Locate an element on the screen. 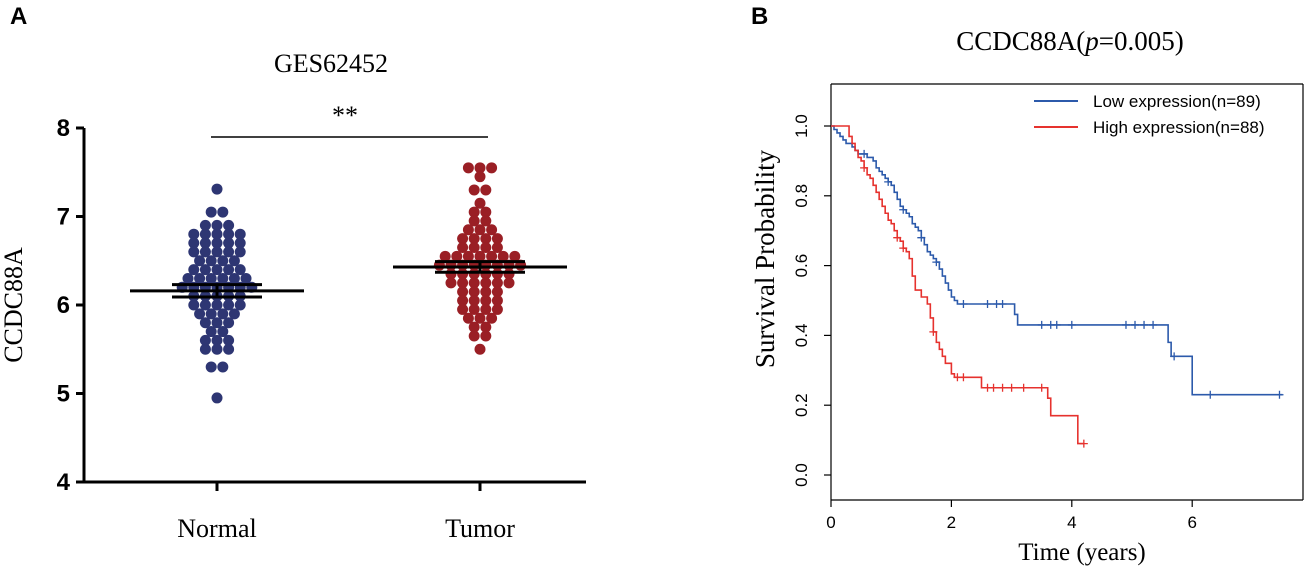 The image size is (1309, 568). chart-b-y-tick-label: 1.0 is located at coordinates (801, 126).